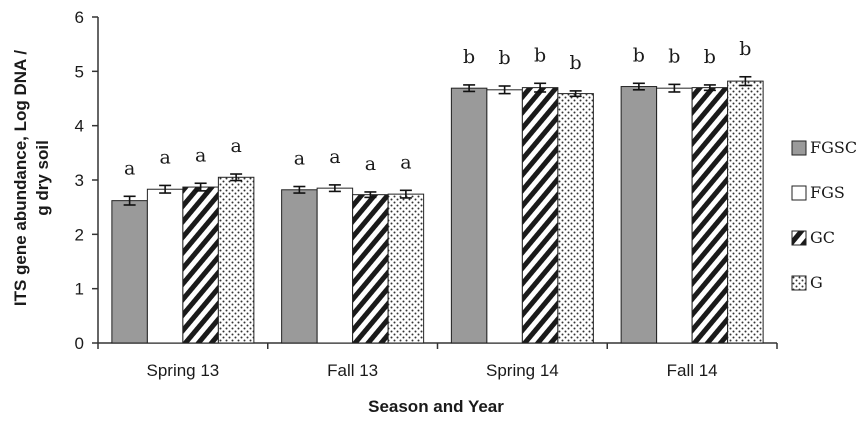 The width and height of the screenshot is (863, 421). Describe the element at coordinates (79, 343) in the screenshot. I see `y-tick-label: 0` at that location.